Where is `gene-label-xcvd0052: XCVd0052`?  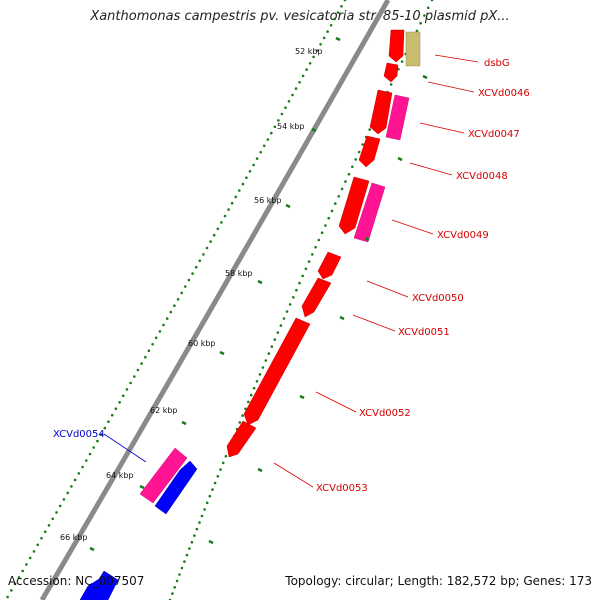
gene-label-xcvd0052: XCVd0052 is located at coordinates (385, 413).